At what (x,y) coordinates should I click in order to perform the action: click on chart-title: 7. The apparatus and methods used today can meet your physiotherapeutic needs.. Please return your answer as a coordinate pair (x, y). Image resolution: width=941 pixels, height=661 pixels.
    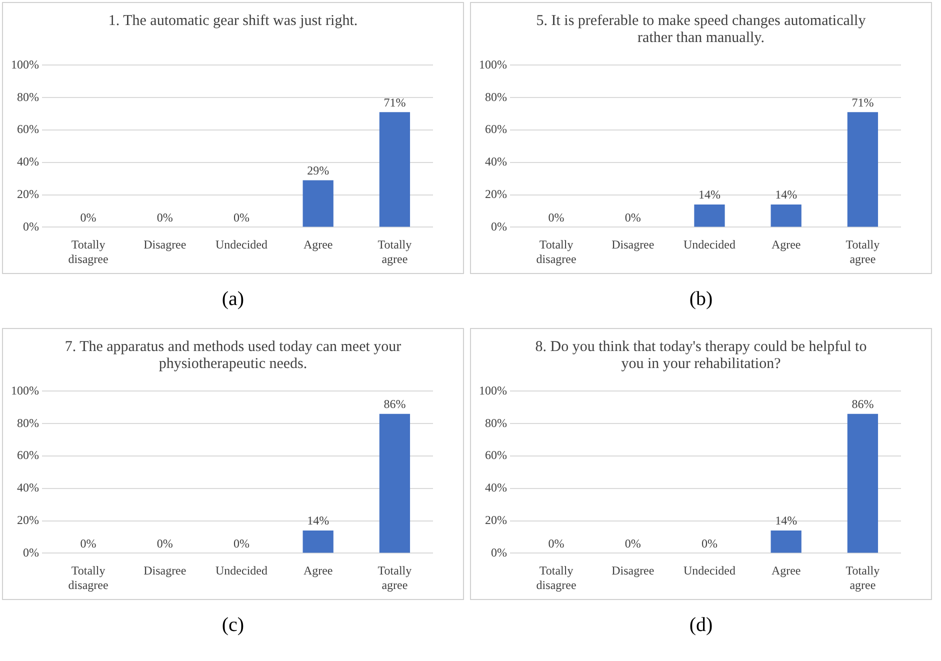
    Looking at the image, I should click on (233, 356).